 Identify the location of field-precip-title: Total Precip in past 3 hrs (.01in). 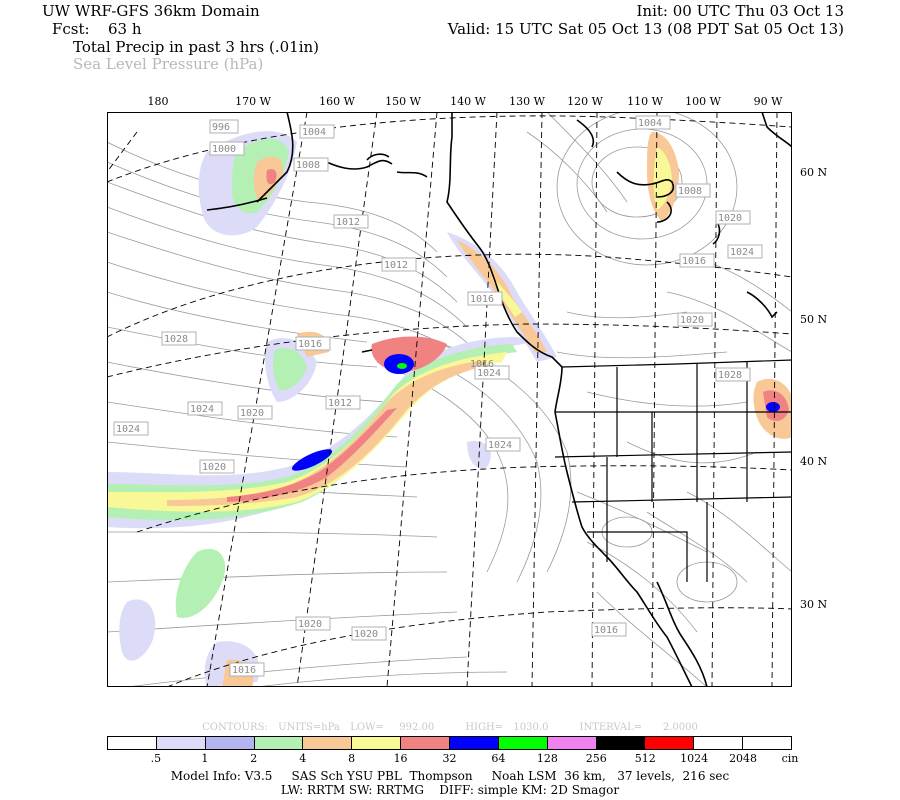
(196, 47).